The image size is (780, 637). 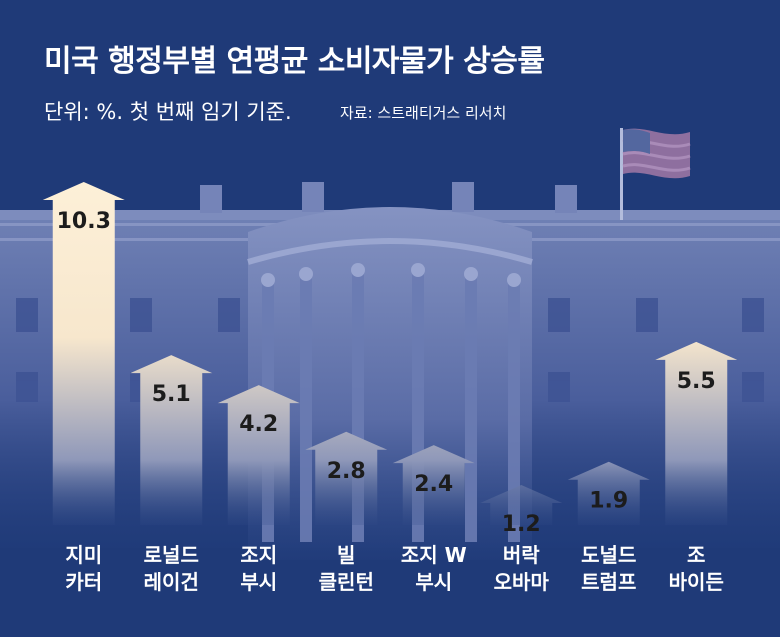 I want to click on category-label: 레이건, so click(x=171, y=582).